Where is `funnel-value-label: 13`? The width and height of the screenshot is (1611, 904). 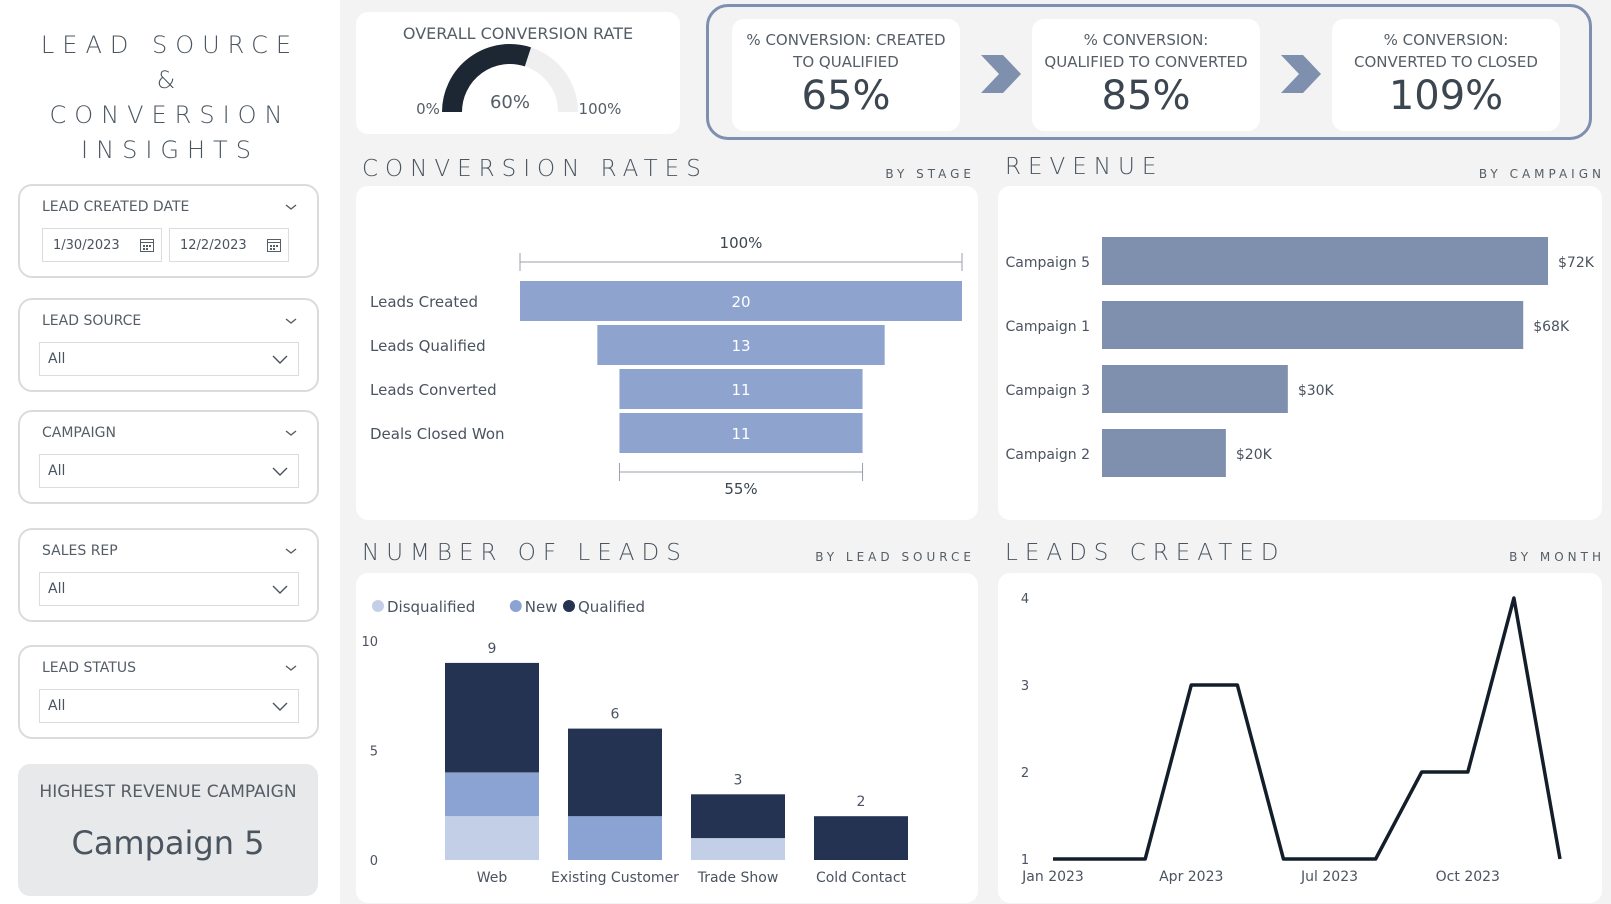
funnel-value-label: 13 is located at coordinates (740, 346).